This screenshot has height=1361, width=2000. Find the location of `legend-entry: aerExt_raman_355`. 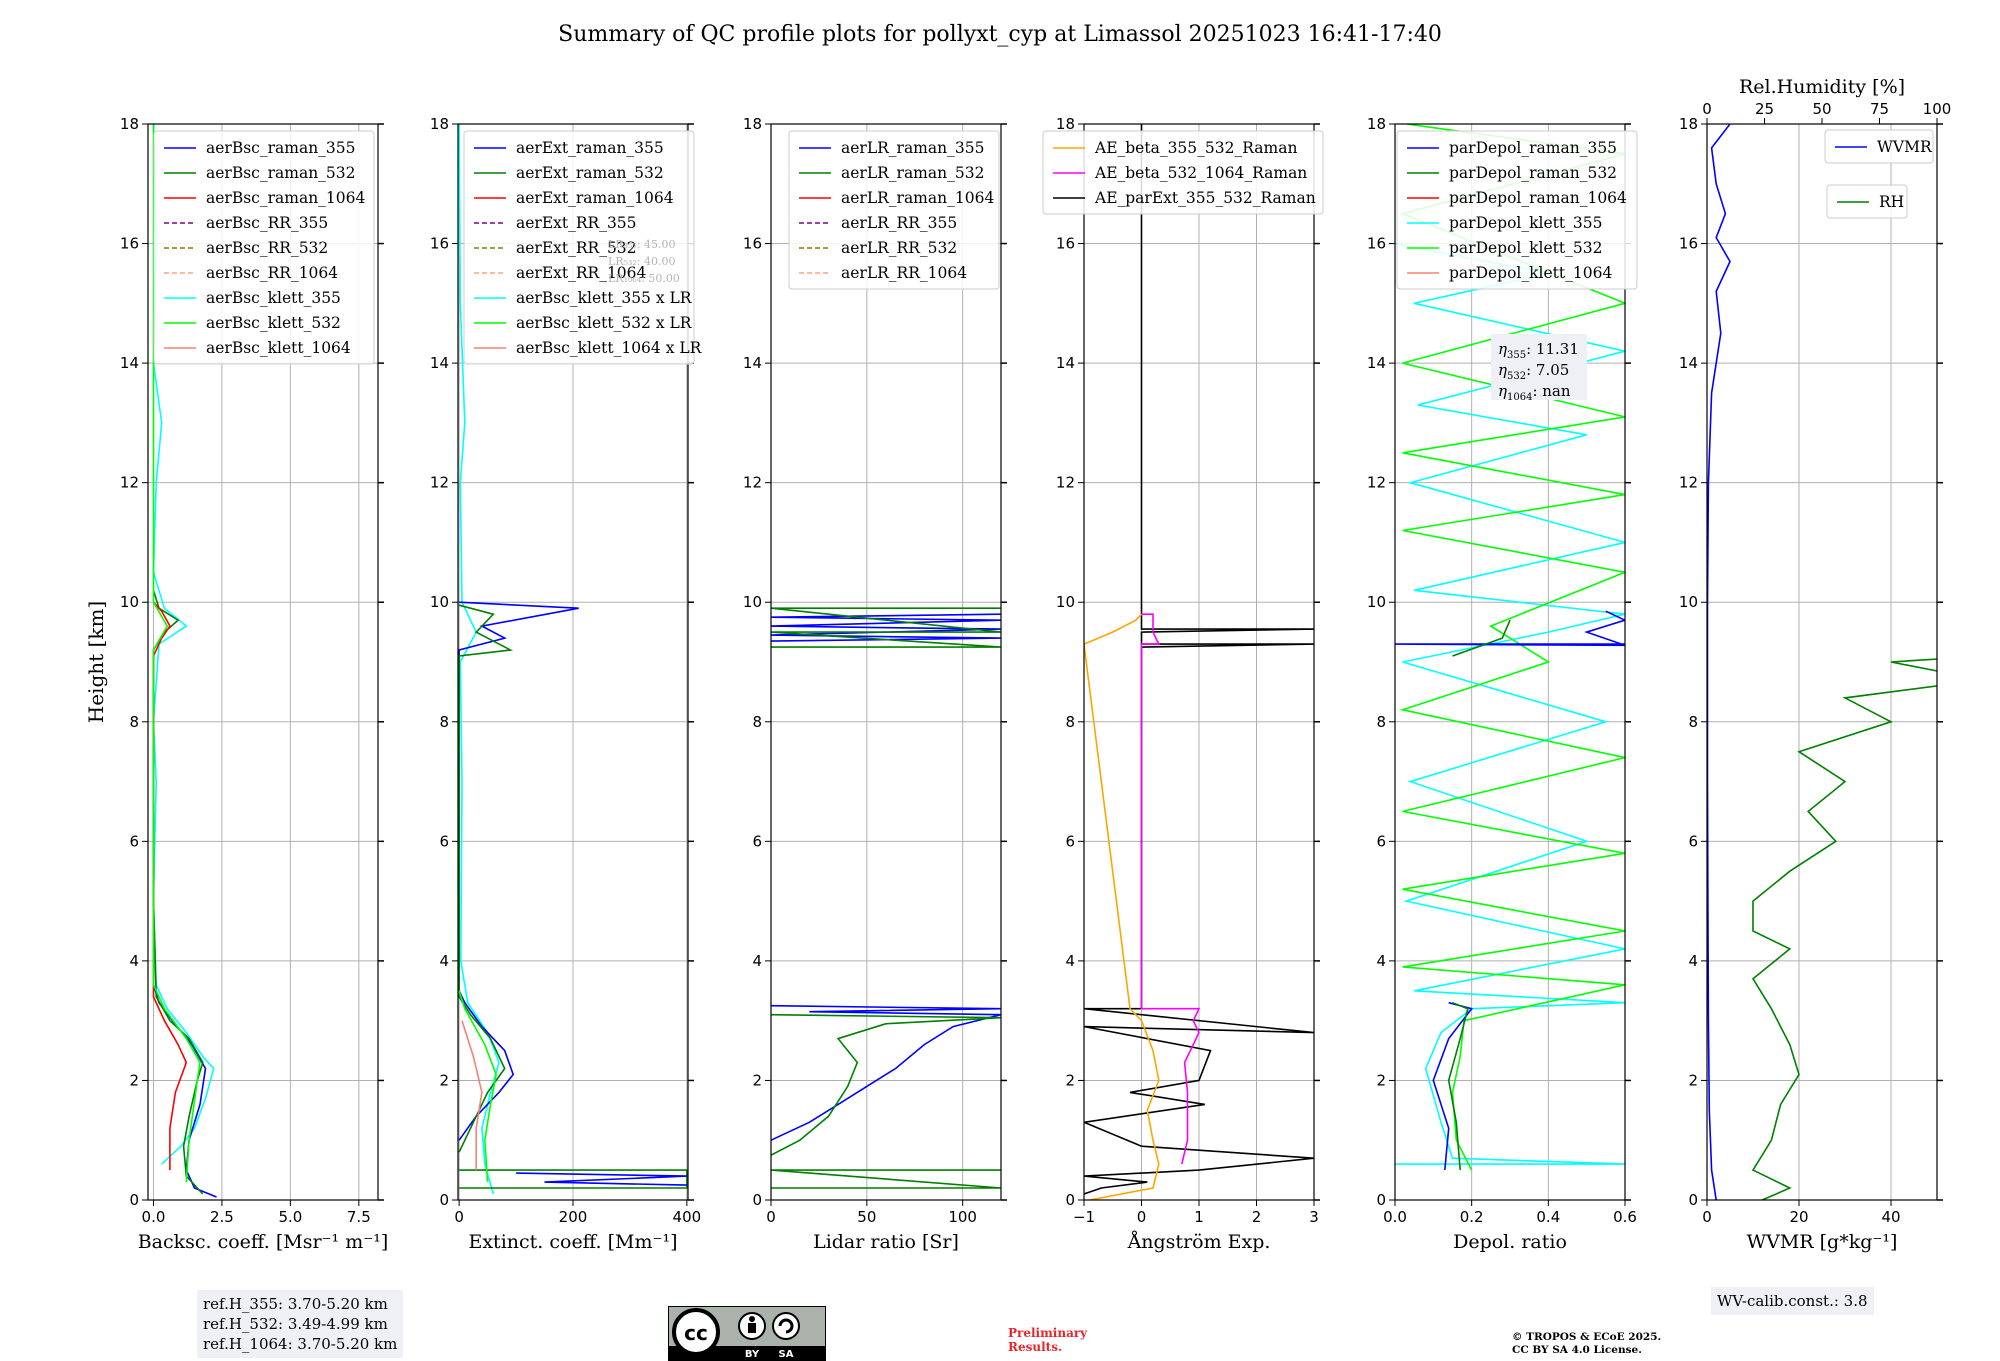

legend-entry: aerExt_raman_355 is located at coordinates (590, 148).